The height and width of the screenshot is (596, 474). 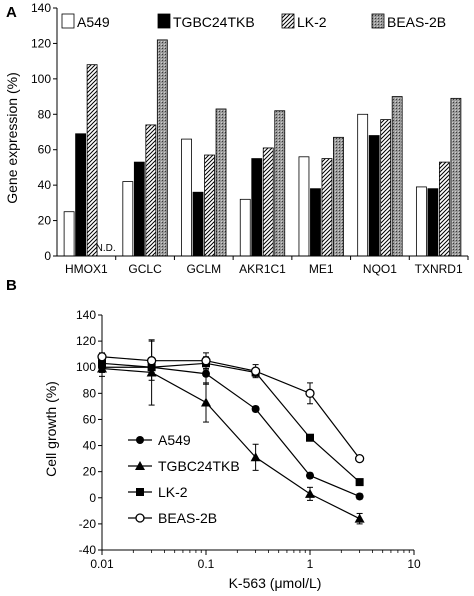 I want to click on panel-b-x-tick-label: 0.1, so click(x=206, y=564).